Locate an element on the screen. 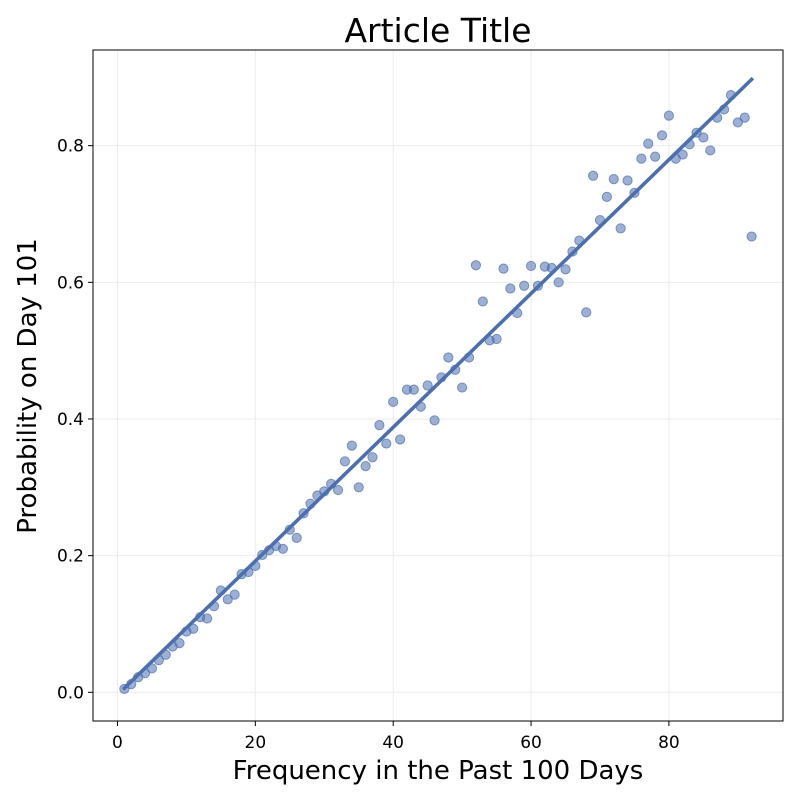 This screenshot has height=800, width=800. x-axis-label: Frequency in the Past 100 Days is located at coordinates (438, 771).